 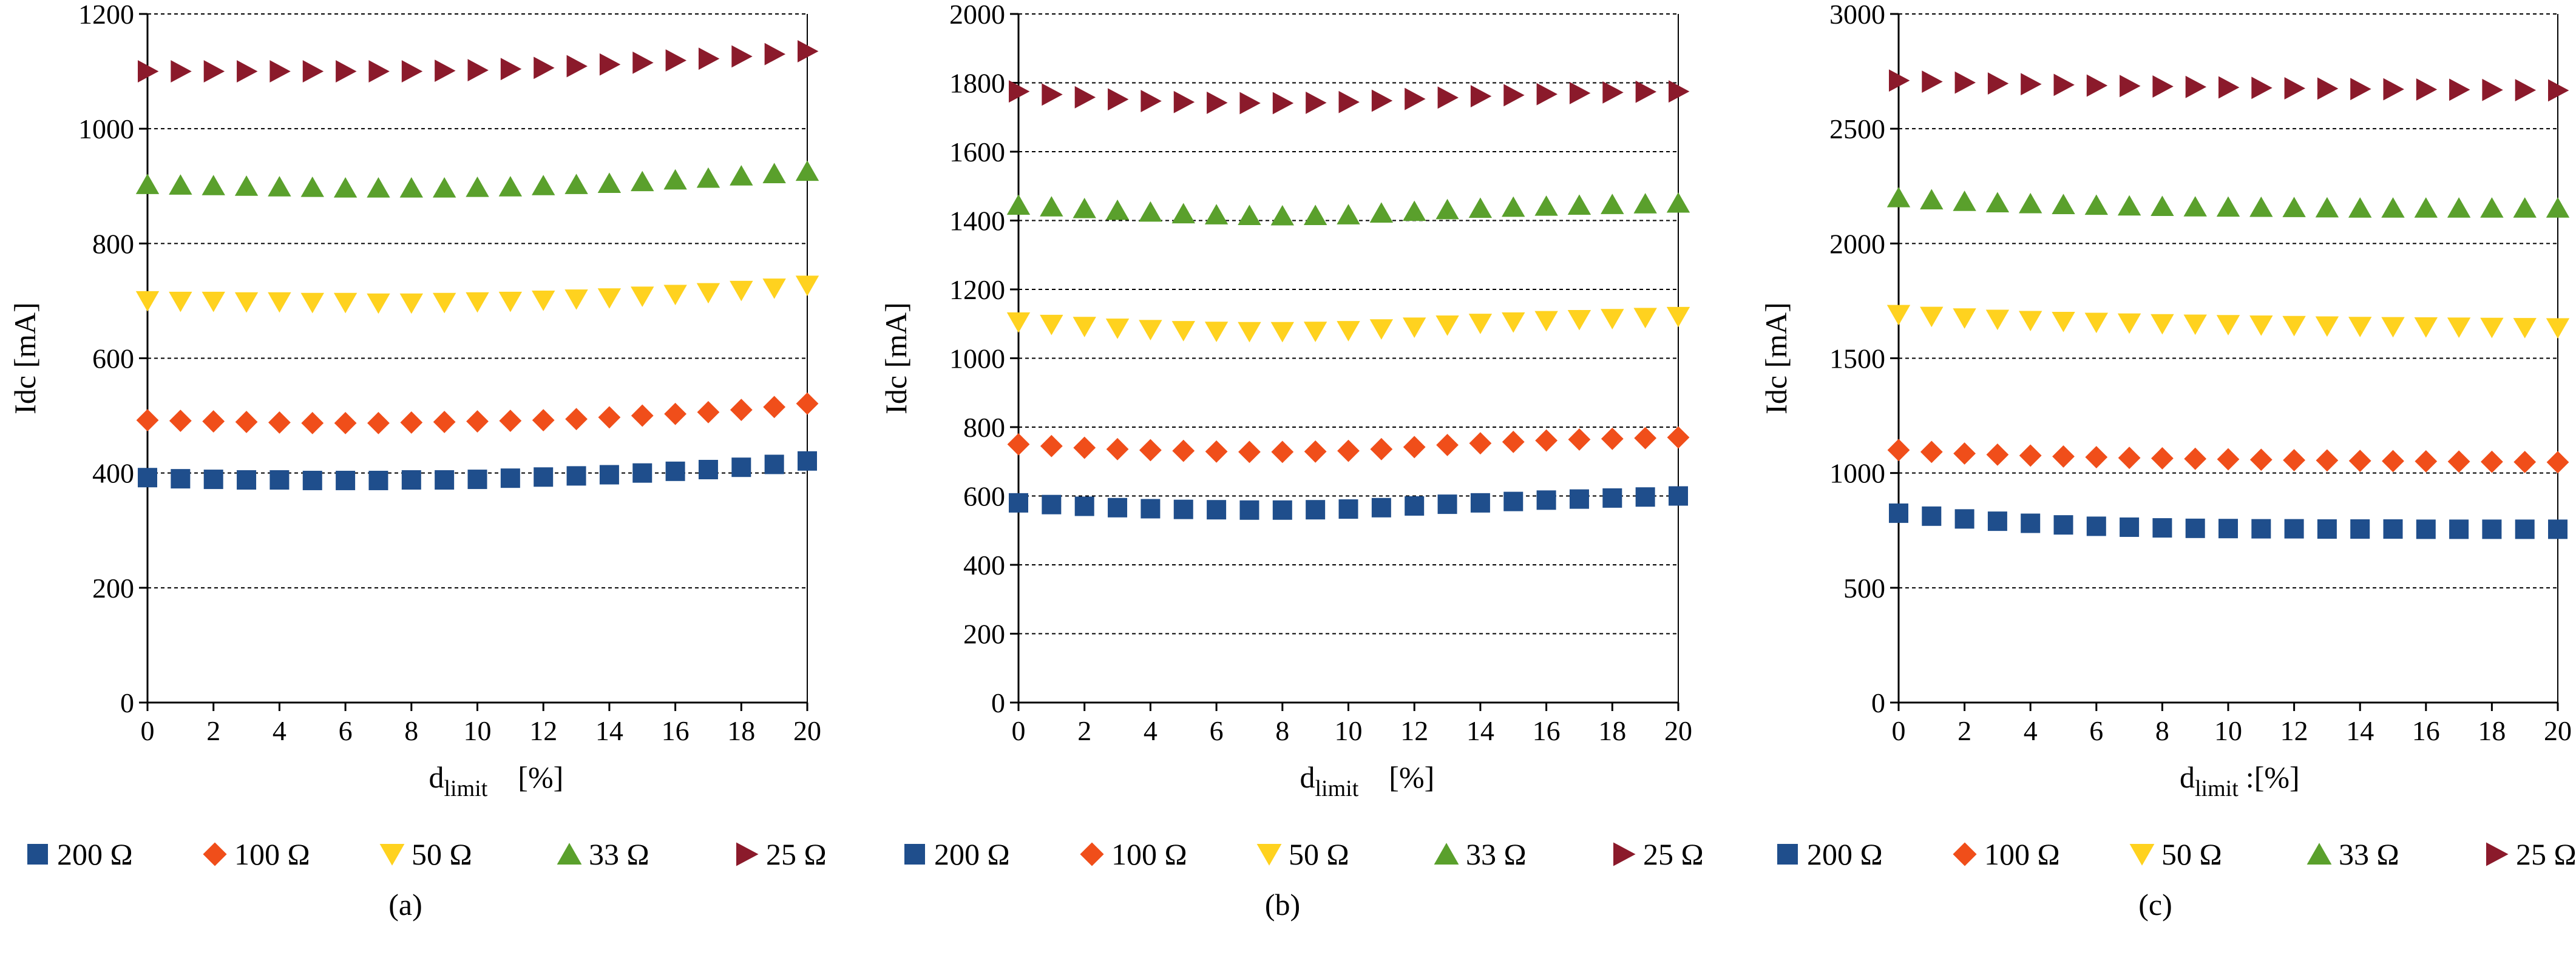 I want to click on series-square, so click(x=2228, y=521).